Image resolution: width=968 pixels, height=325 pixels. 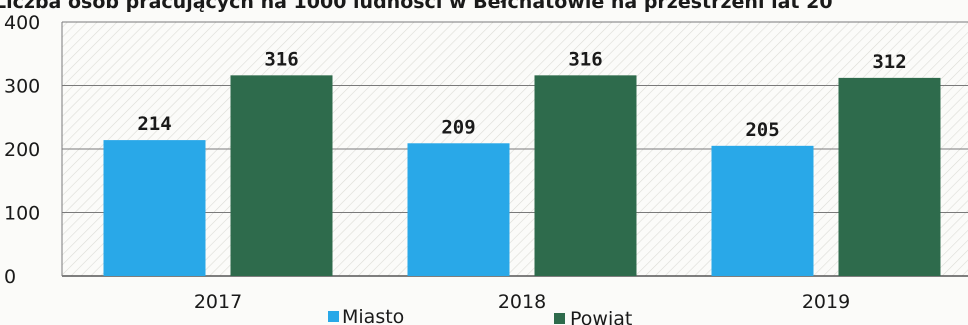 I want to click on x-category-label: 2019, so click(x=826, y=302).